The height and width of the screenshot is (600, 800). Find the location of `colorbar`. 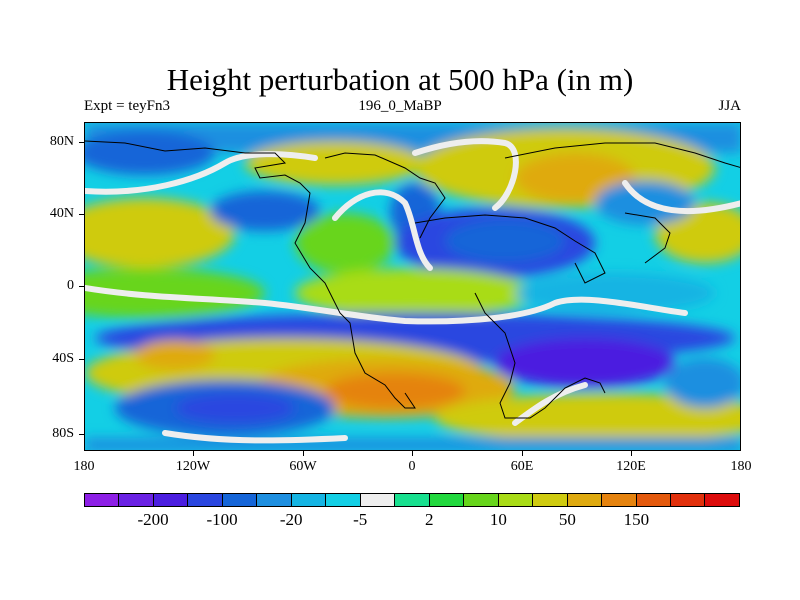

colorbar is located at coordinates (412, 500).